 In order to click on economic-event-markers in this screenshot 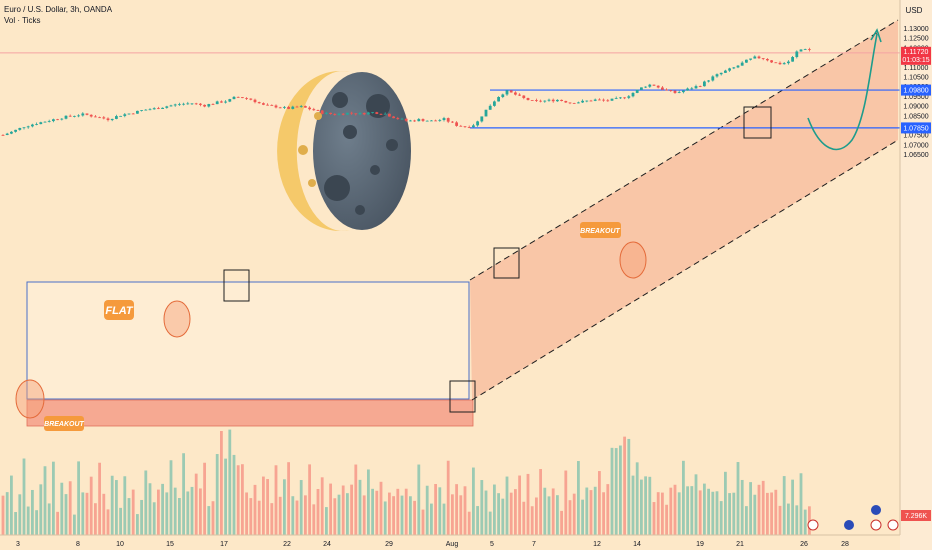, I will do `click(853, 518)`.